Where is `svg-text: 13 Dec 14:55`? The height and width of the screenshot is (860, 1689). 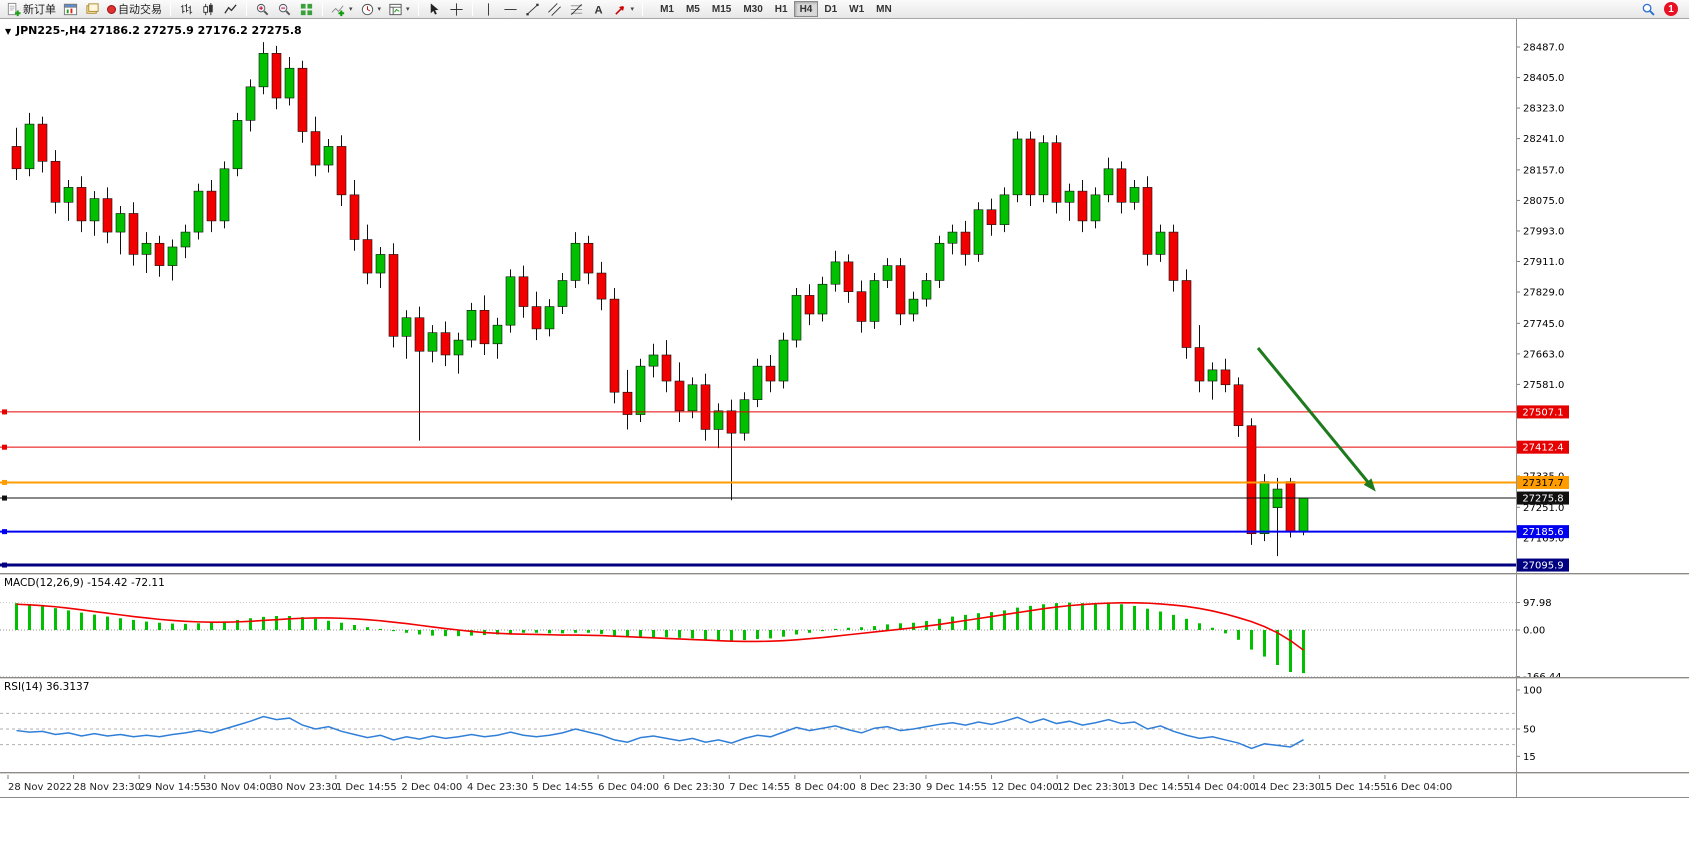 svg-text: 13 Dec 14:55 is located at coordinates (1156, 787).